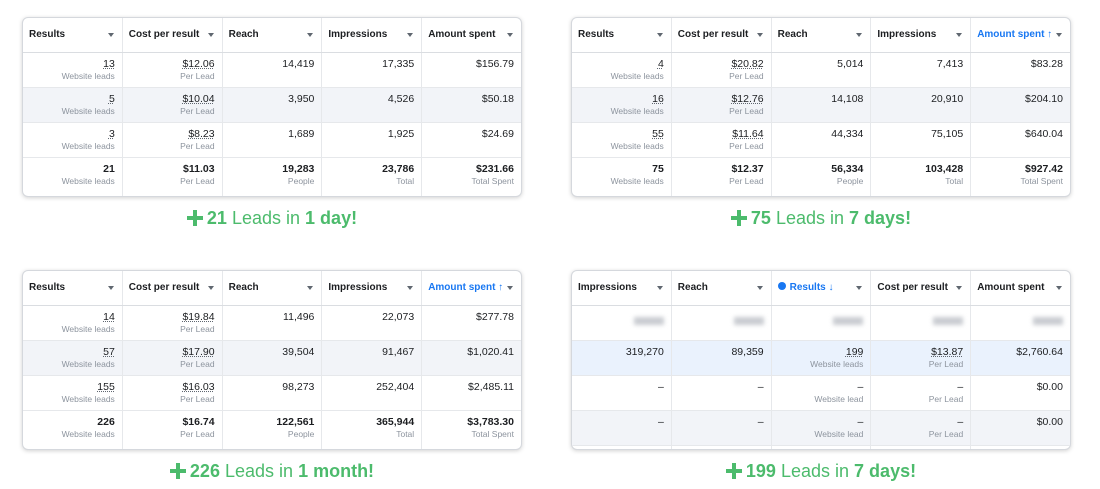 This screenshot has height=489, width=1100. Describe the element at coordinates (198, 387) in the screenshot. I see `cell-value: $16.03` at that location.